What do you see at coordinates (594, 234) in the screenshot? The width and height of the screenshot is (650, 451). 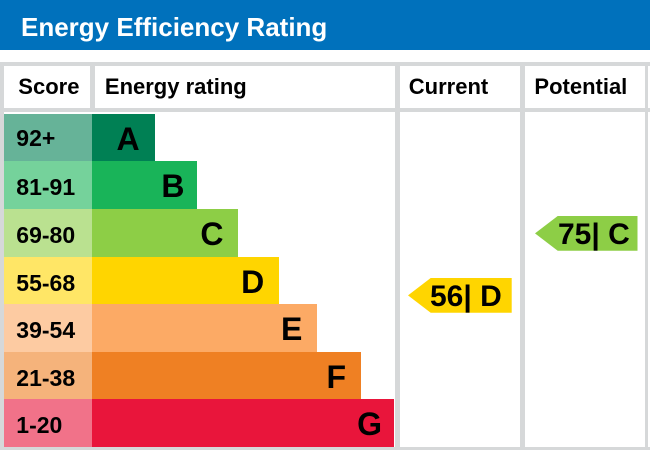 I see `svg-text: 75| C` at bounding box center [594, 234].